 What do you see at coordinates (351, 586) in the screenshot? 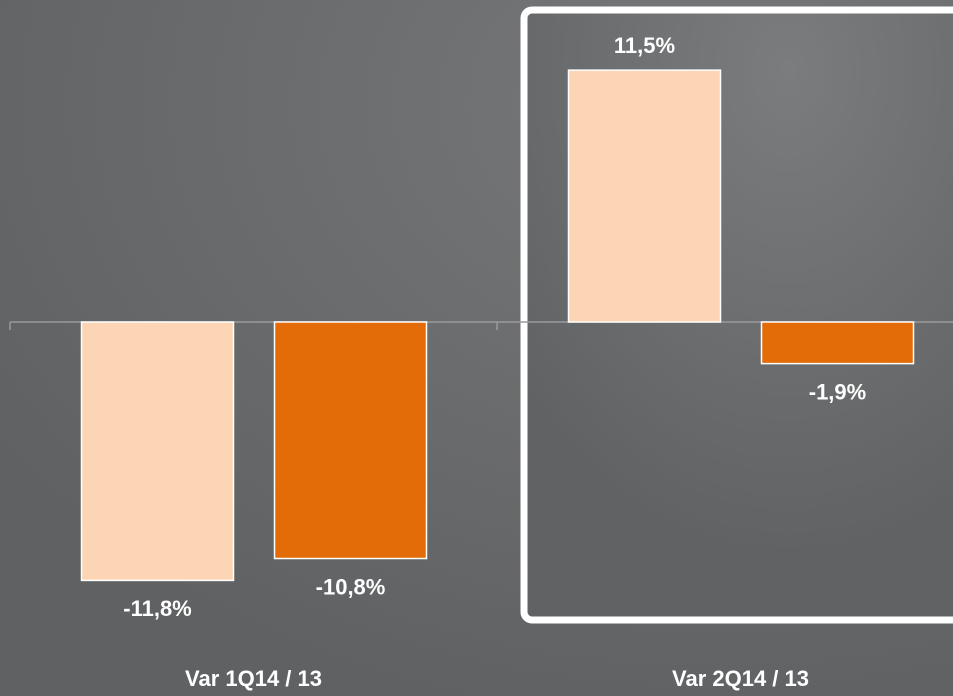
I see `data-label: -10,8%` at bounding box center [351, 586].